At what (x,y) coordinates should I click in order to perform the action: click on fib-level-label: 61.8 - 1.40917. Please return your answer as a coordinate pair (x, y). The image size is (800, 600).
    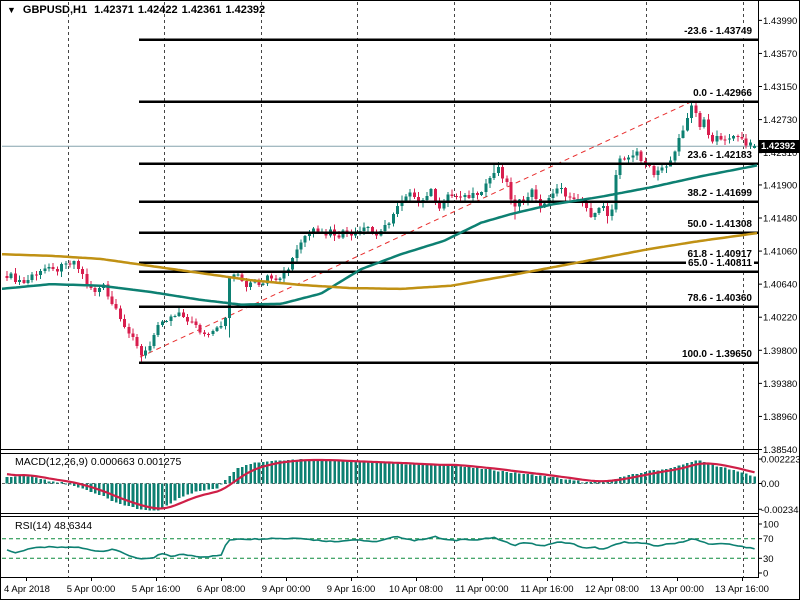
    Looking at the image, I should click on (719, 255).